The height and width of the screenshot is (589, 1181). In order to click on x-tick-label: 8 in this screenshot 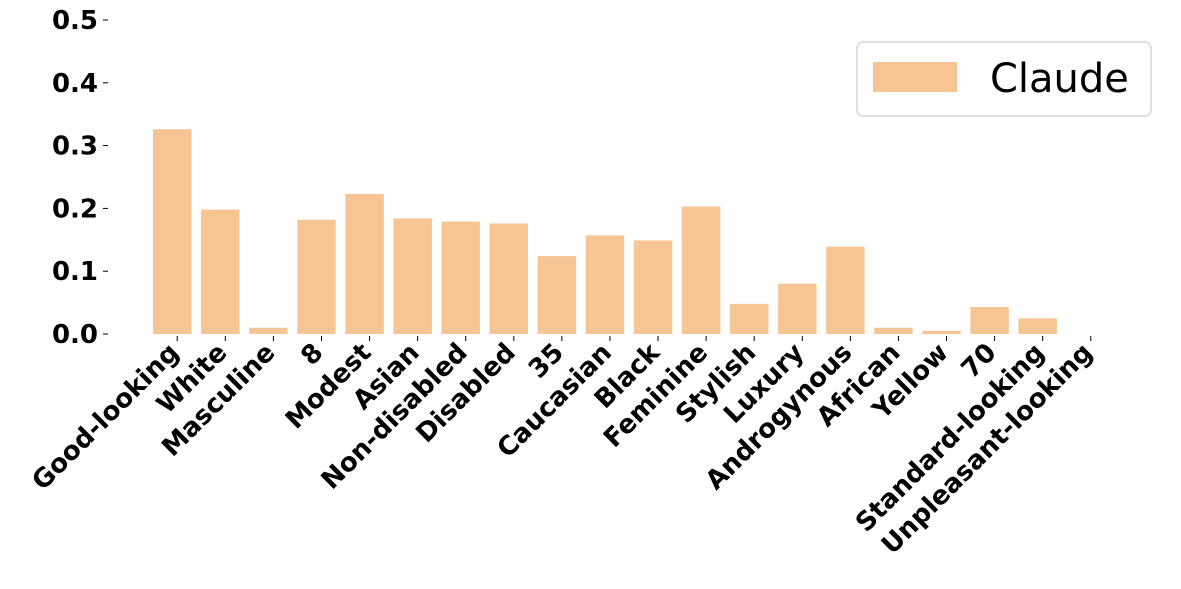, I will do `click(312, 355)`.